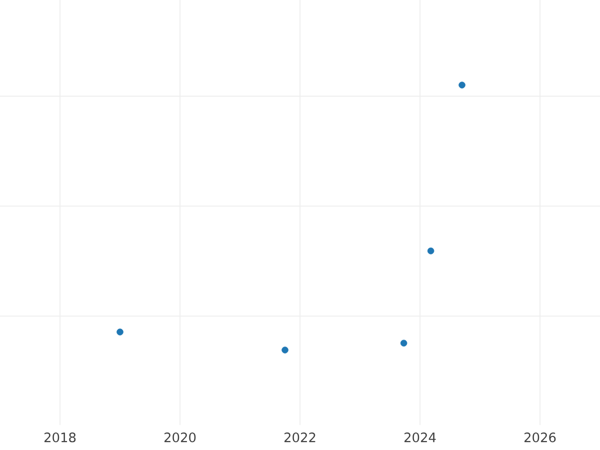  Describe the element at coordinates (420, 437) in the screenshot. I see `x-tick-label: 2024` at that location.